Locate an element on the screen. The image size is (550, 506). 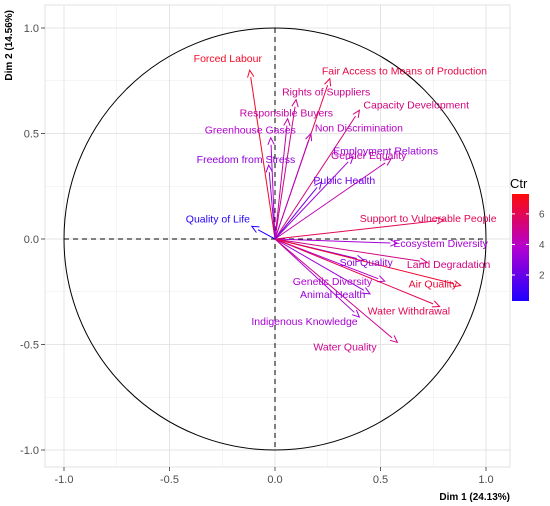
variable-label: Employment Relations is located at coordinates (385, 152).